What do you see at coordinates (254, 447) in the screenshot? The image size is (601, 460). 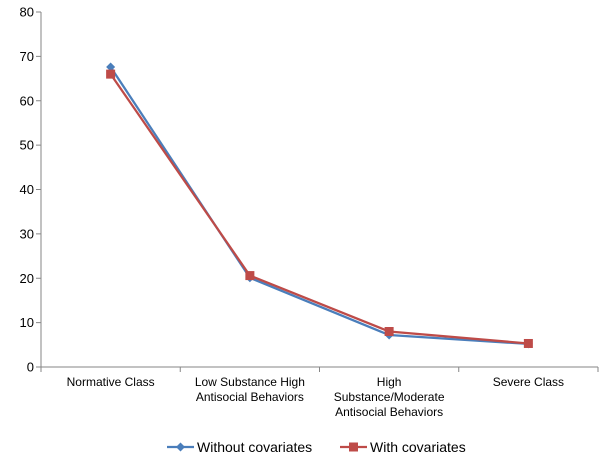 I see `legend-label: Without covariates` at bounding box center [254, 447].